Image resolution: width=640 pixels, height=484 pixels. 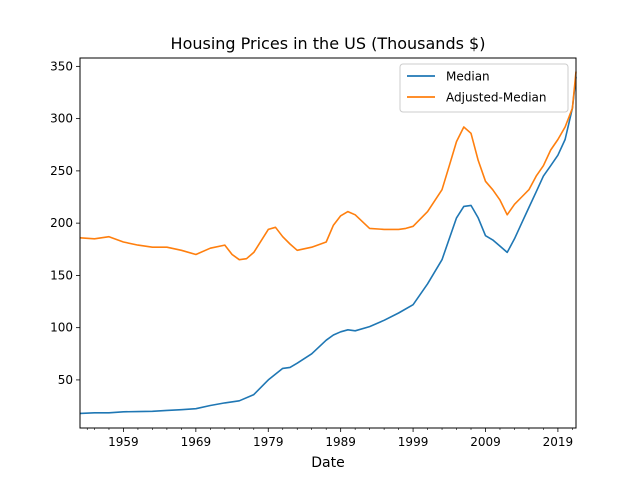 What do you see at coordinates (61, 223) in the screenshot?
I see `y-tick-label: 200` at bounding box center [61, 223].